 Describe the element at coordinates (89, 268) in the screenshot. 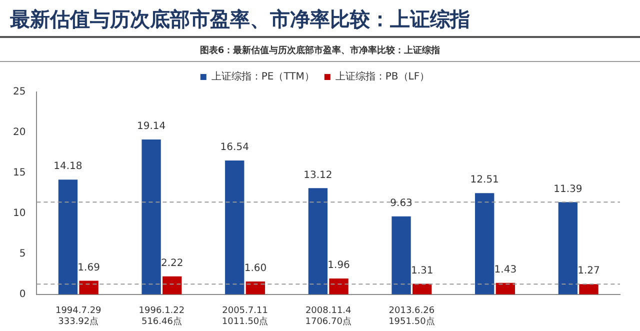

I see `data-label: 1.69` at that location.